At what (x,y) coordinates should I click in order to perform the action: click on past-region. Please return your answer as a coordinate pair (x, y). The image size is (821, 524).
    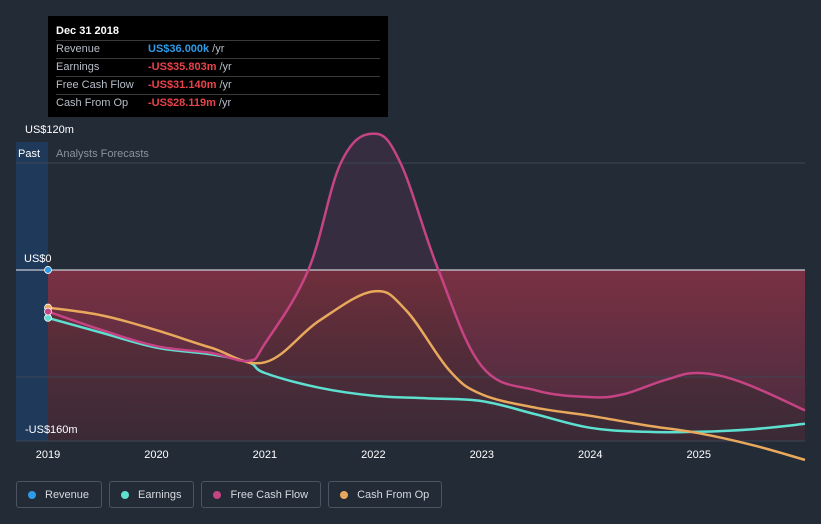
    Looking at the image, I should click on (32, 291).